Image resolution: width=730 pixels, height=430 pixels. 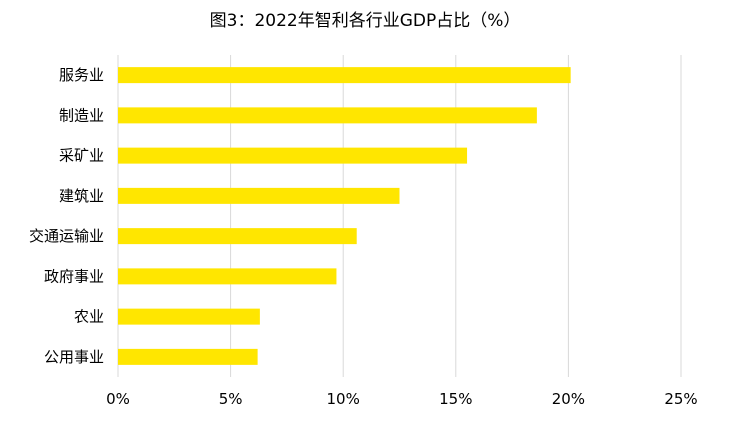 What do you see at coordinates (74, 357) in the screenshot?
I see `category-label: 公用事业` at bounding box center [74, 357].